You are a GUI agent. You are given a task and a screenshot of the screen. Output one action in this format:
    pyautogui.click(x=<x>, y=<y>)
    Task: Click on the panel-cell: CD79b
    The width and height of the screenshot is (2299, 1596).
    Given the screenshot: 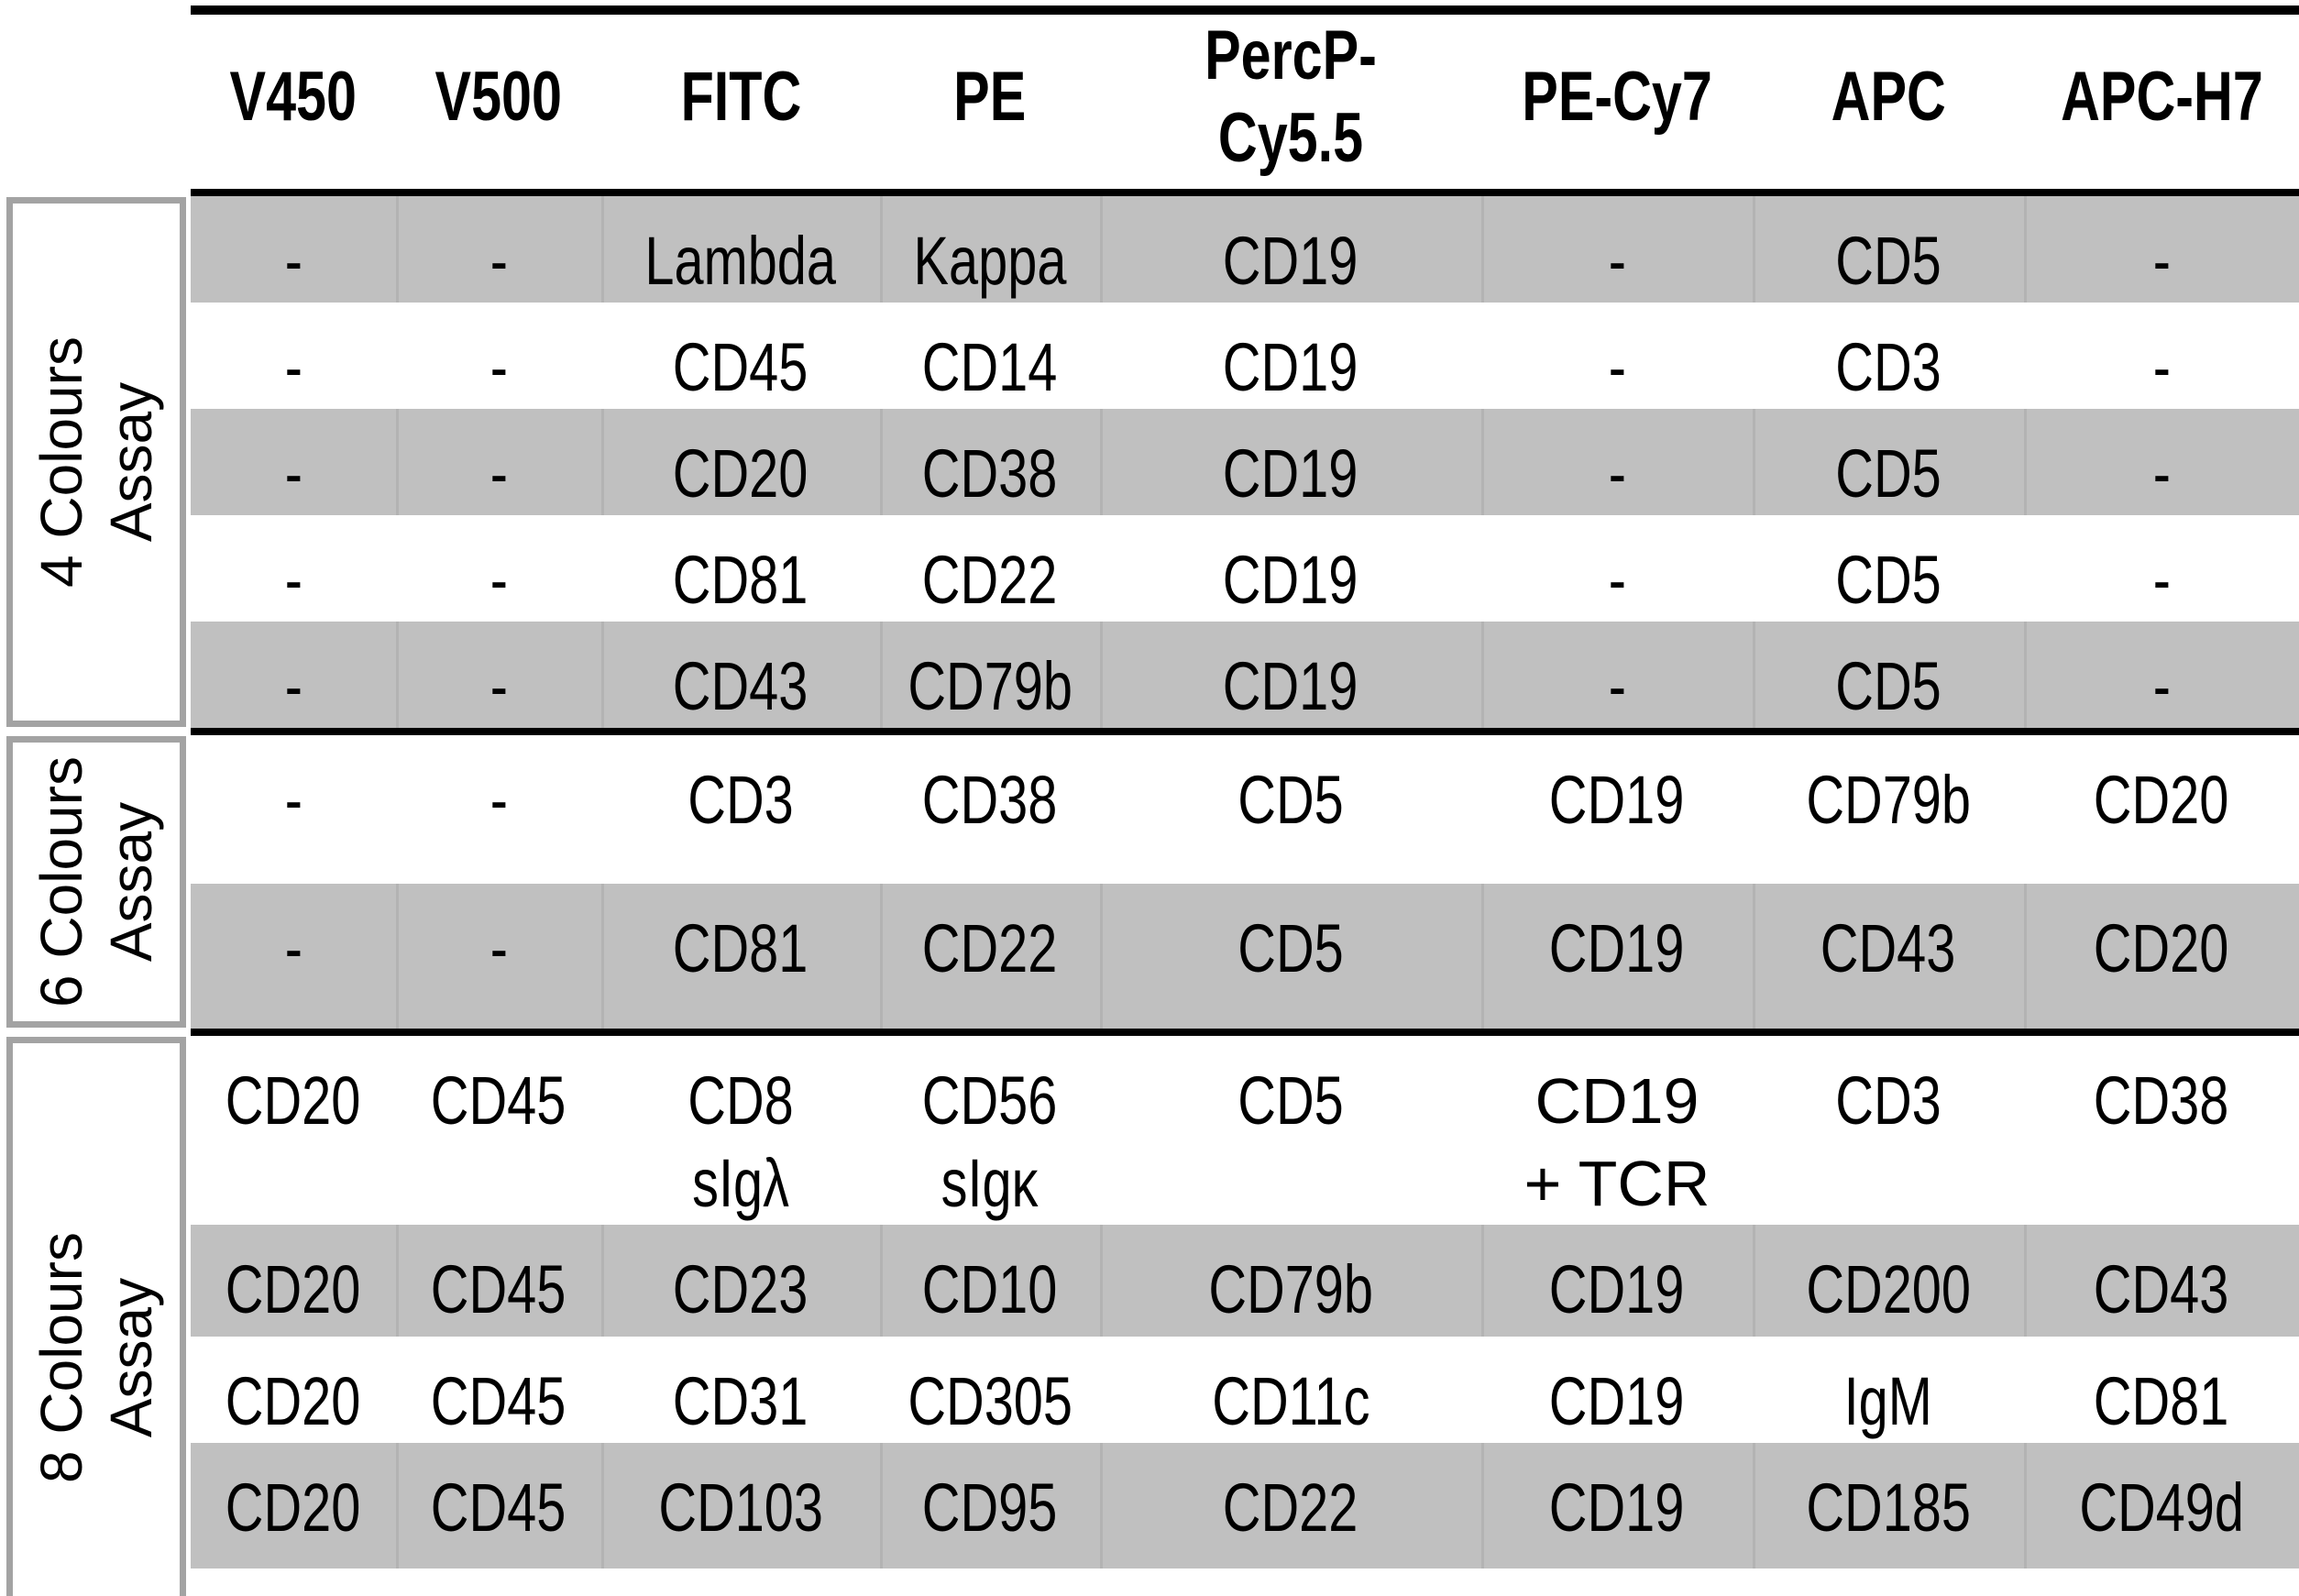 What is the action you would take?
    pyautogui.click(x=1888, y=808)
    